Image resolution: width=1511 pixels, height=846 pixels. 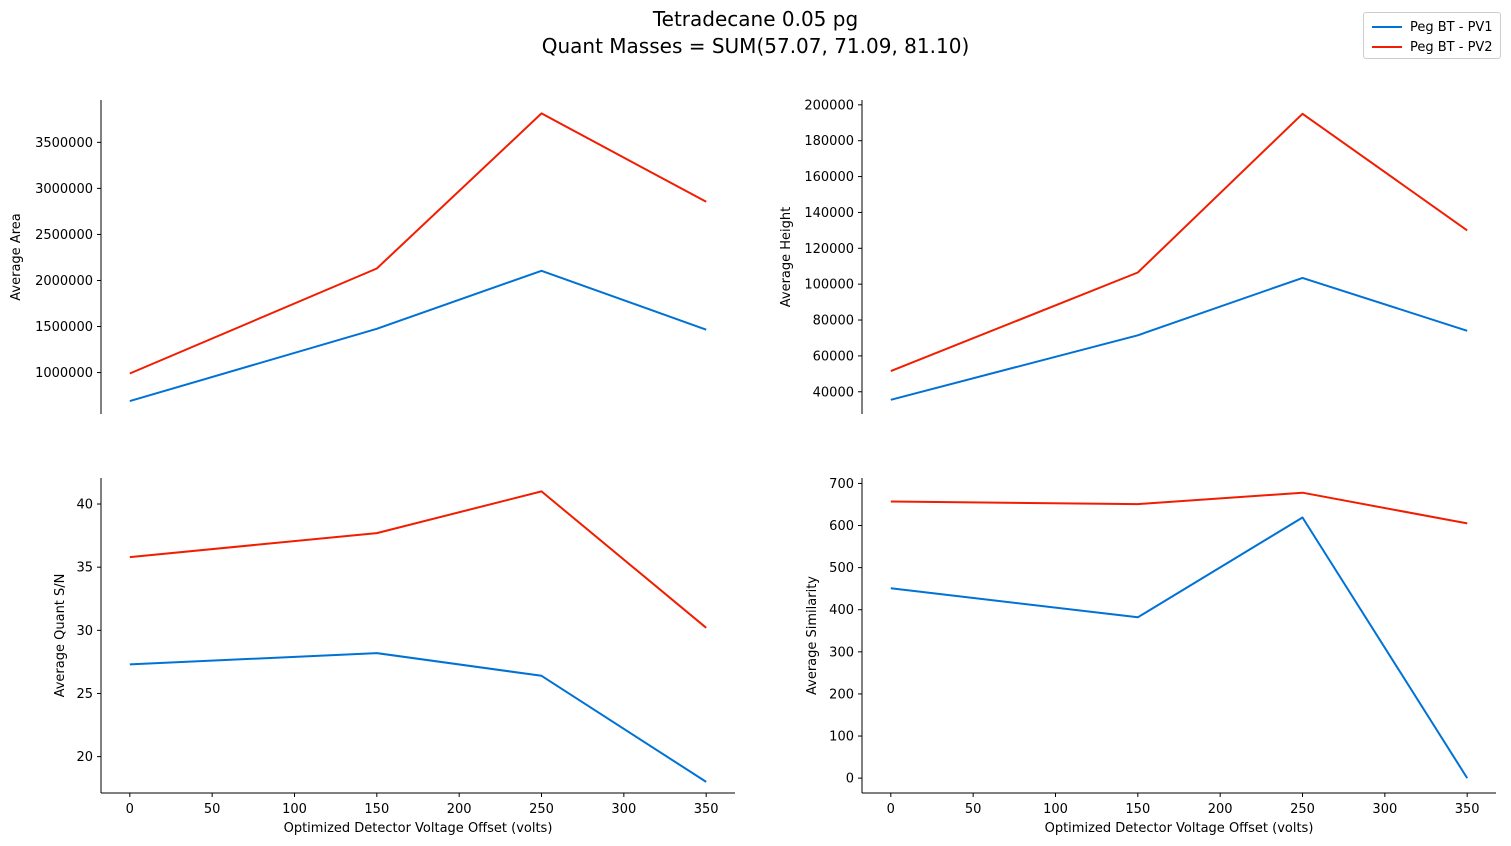 I want to click on y-tick-label: 200, so click(x=841, y=694).